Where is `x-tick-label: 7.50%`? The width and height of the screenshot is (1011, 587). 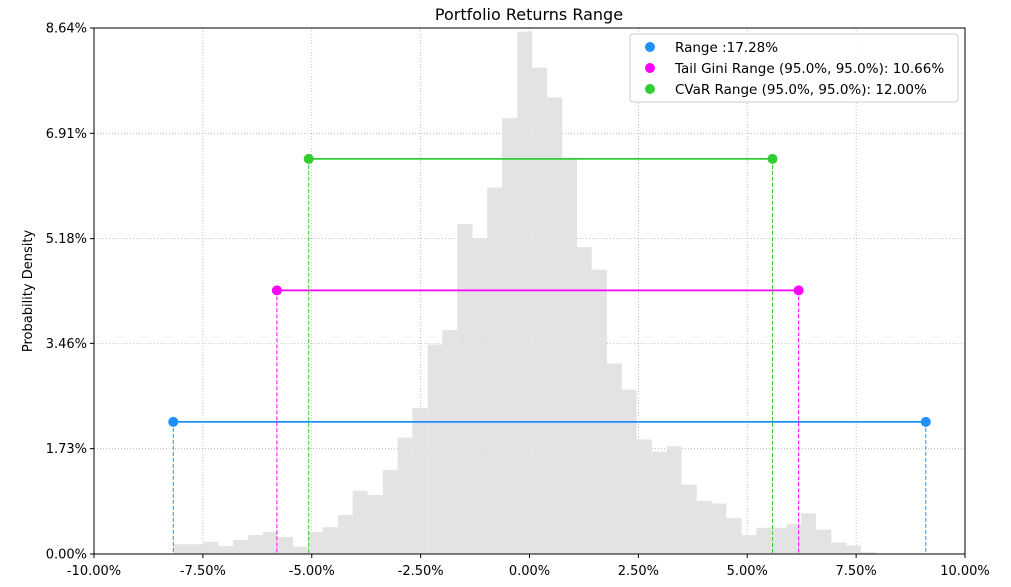 x-tick-label: 7.50% is located at coordinates (855, 571).